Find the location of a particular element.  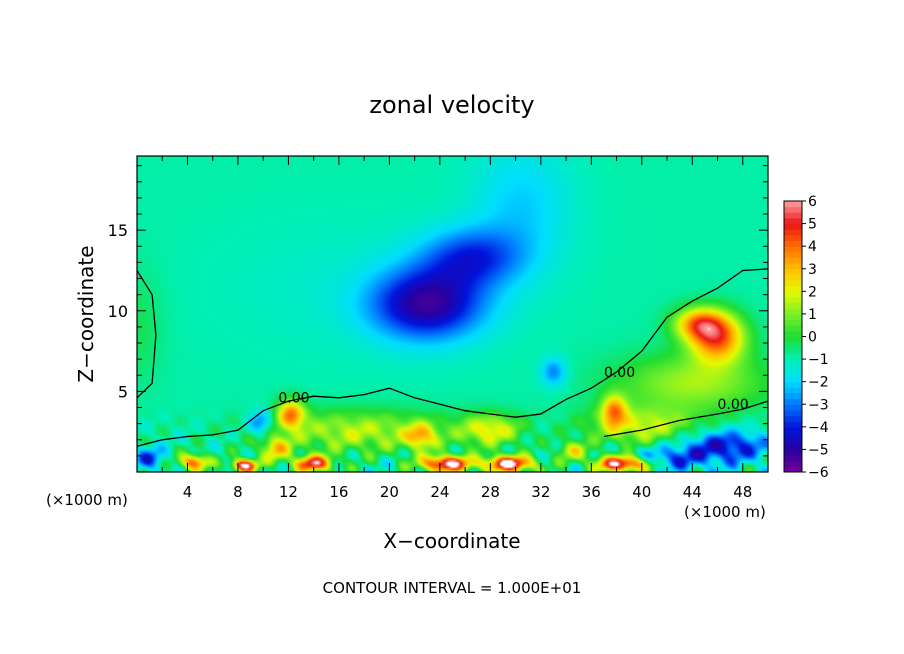

colorbar-tick-label: 6 is located at coordinates (812, 202).